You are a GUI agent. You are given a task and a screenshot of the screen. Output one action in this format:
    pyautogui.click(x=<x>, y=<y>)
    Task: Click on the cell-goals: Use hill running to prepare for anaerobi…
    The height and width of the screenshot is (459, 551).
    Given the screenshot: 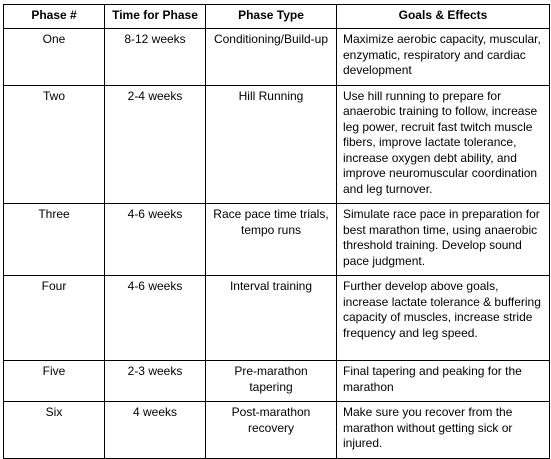 What is the action you would take?
    pyautogui.click(x=443, y=144)
    